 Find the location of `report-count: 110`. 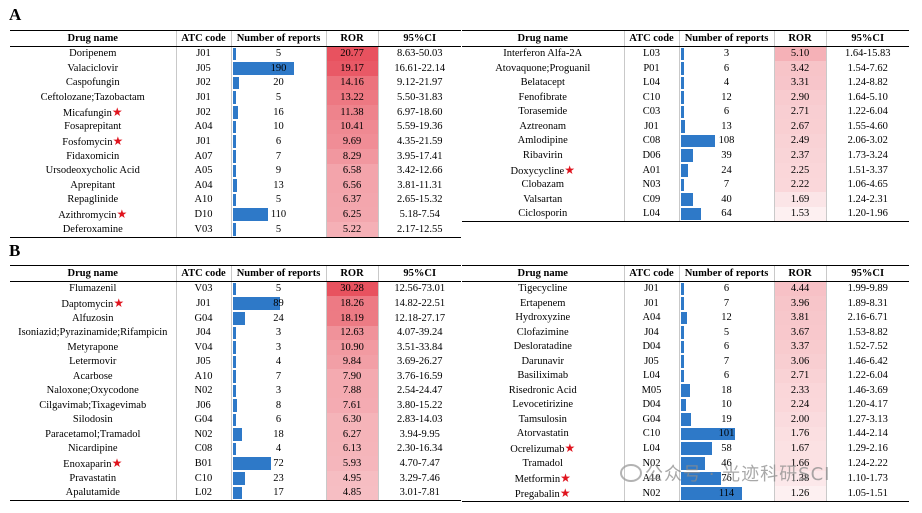

report-count: 110 is located at coordinates (278, 214).